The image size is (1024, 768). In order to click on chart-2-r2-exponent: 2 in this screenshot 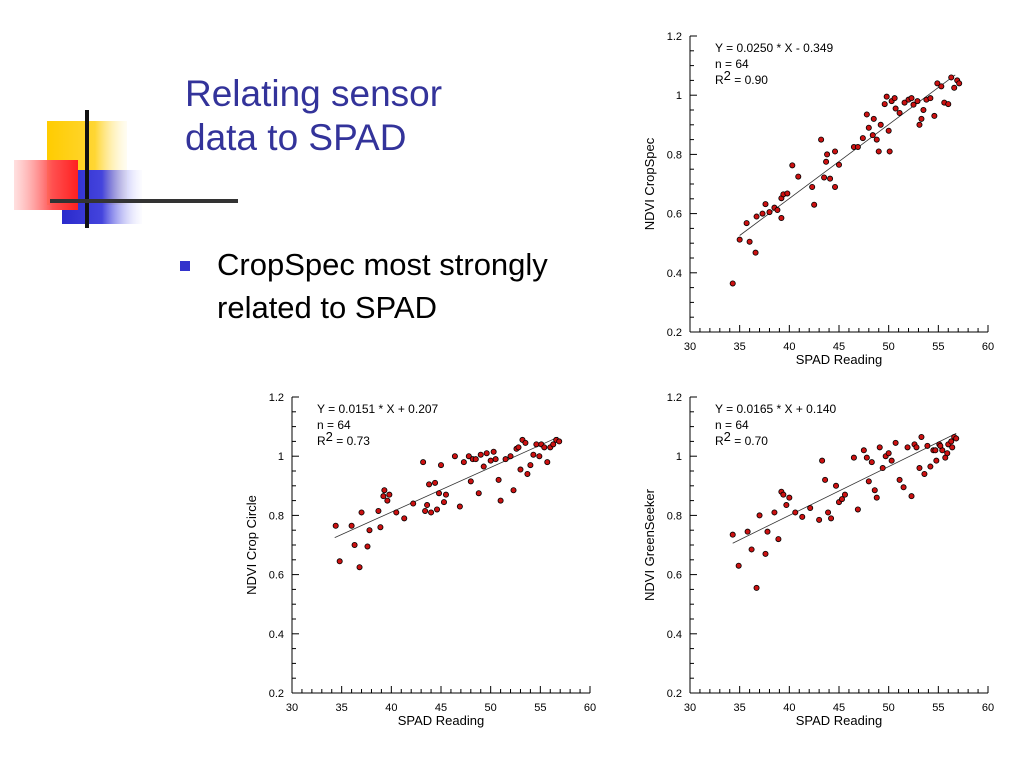, I will do `click(727, 436)`.